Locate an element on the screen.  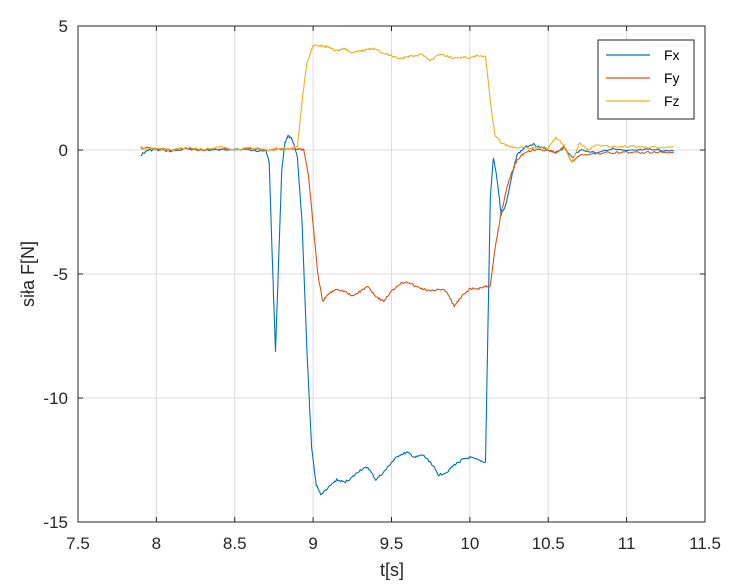
legend-label-fz: Fz is located at coordinates (672, 101).